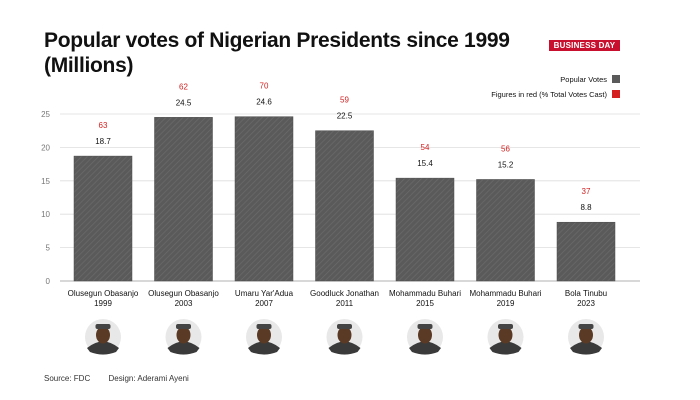 This screenshot has height=400, width=700. What do you see at coordinates (616, 94) in the screenshot?
I see `legend-swatch-percent` at bounding box center [616, 94].